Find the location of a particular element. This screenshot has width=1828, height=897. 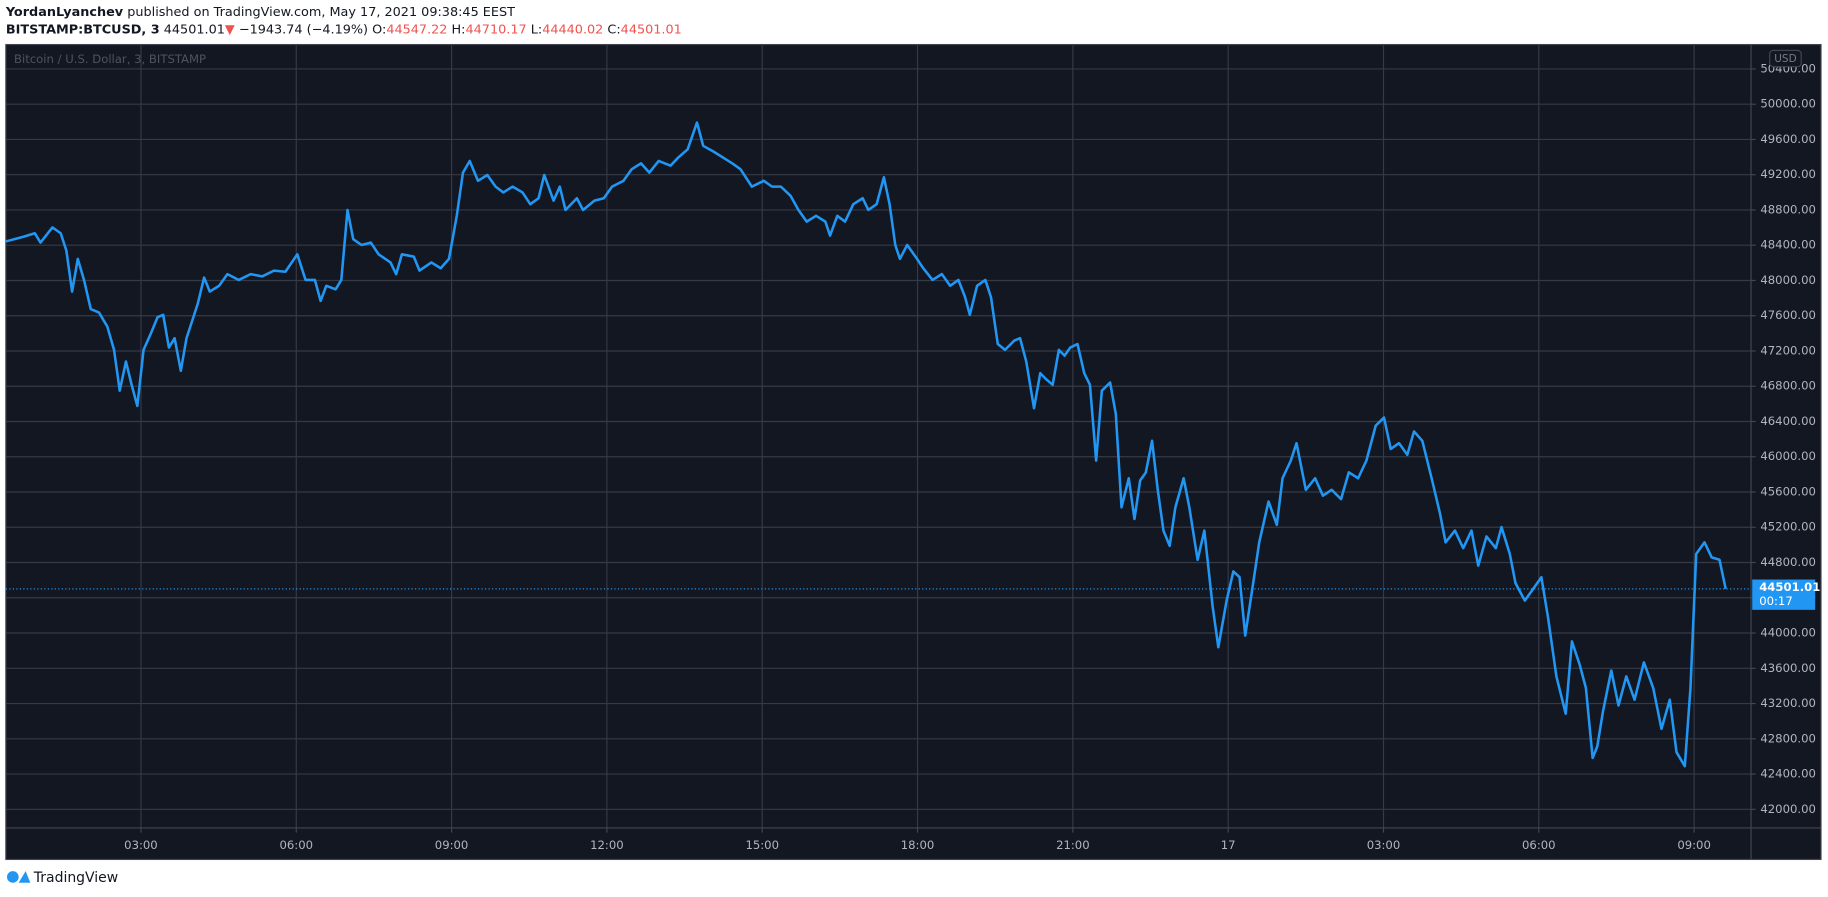

x-tick-label: 18:00 is located at coordinates (918, 845).